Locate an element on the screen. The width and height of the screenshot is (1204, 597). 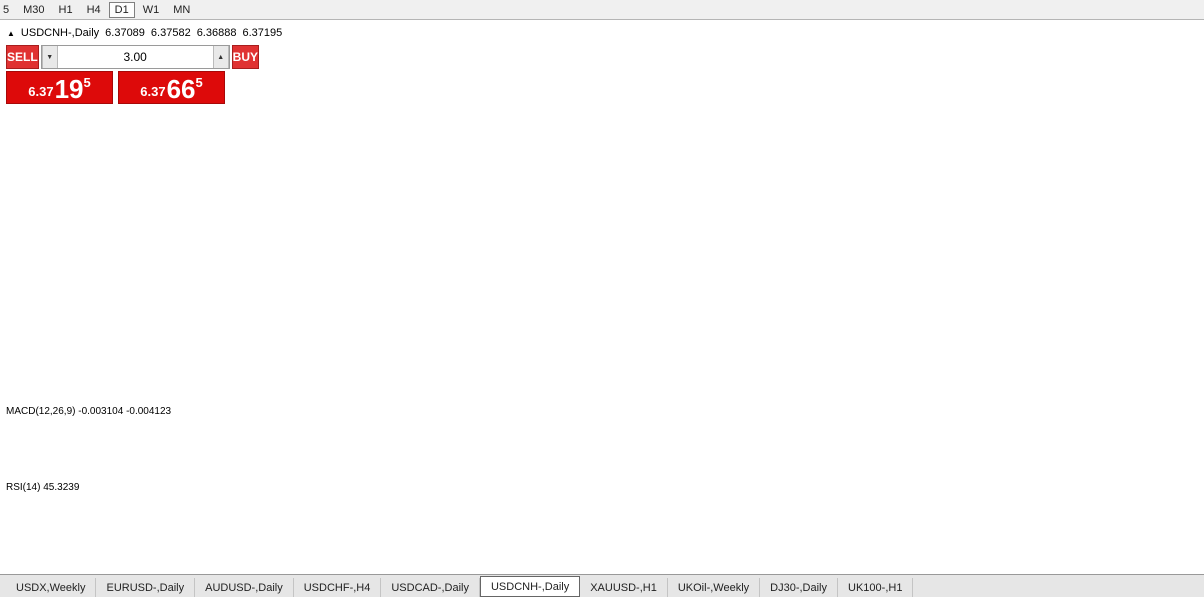
price-axis is located at coordinates (1182, 287).